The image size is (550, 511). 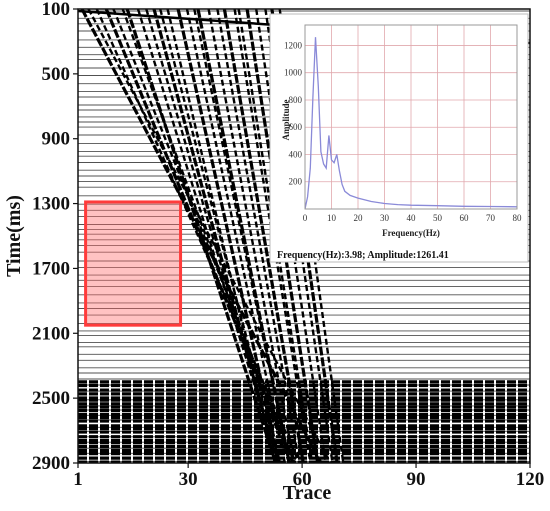 What do you see at coordinates (286, 119) in the screenshot?
I see `inset-y-axis-title: Amplitude` at bounding box center [286, 119].